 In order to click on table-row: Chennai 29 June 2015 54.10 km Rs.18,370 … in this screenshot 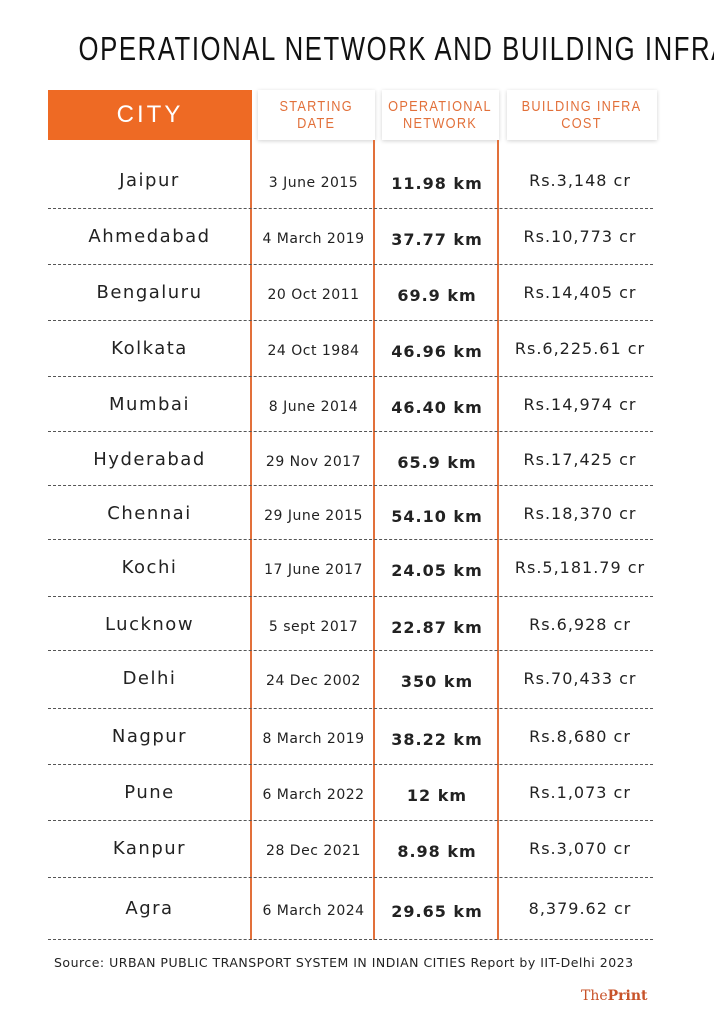, I will do `click(350, 513)`.